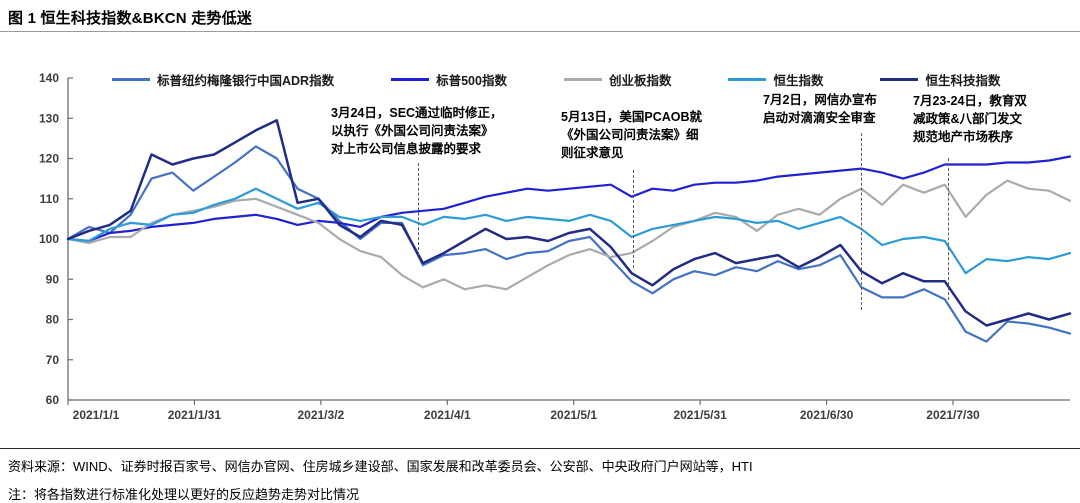 This screenshot has height=503, width=1080. I want to click on x-tick-label: 2021/1/1, so click(96, 415).